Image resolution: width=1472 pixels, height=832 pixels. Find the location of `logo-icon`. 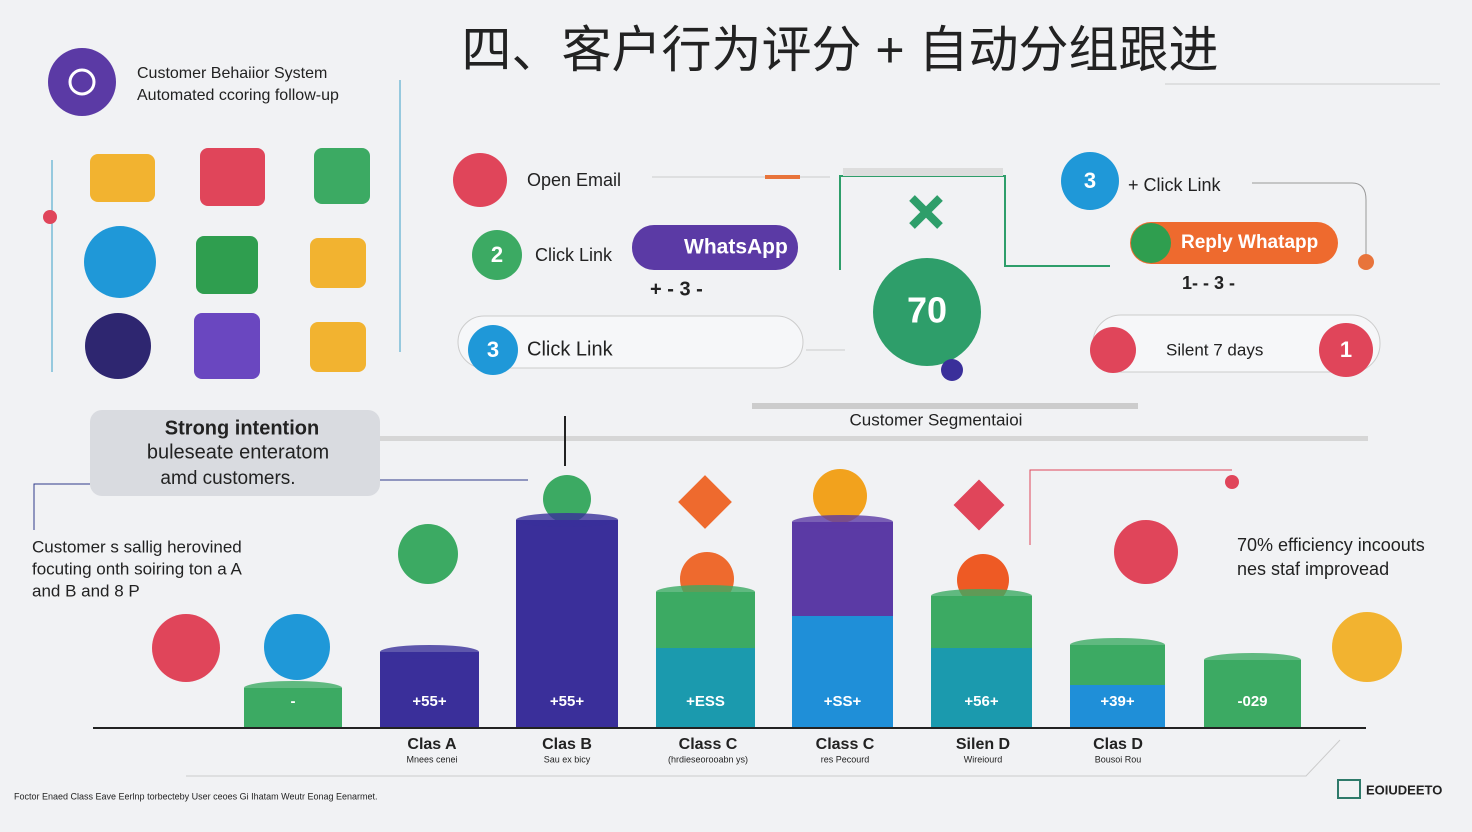

logo-icon is located at coordinates (82, 82).